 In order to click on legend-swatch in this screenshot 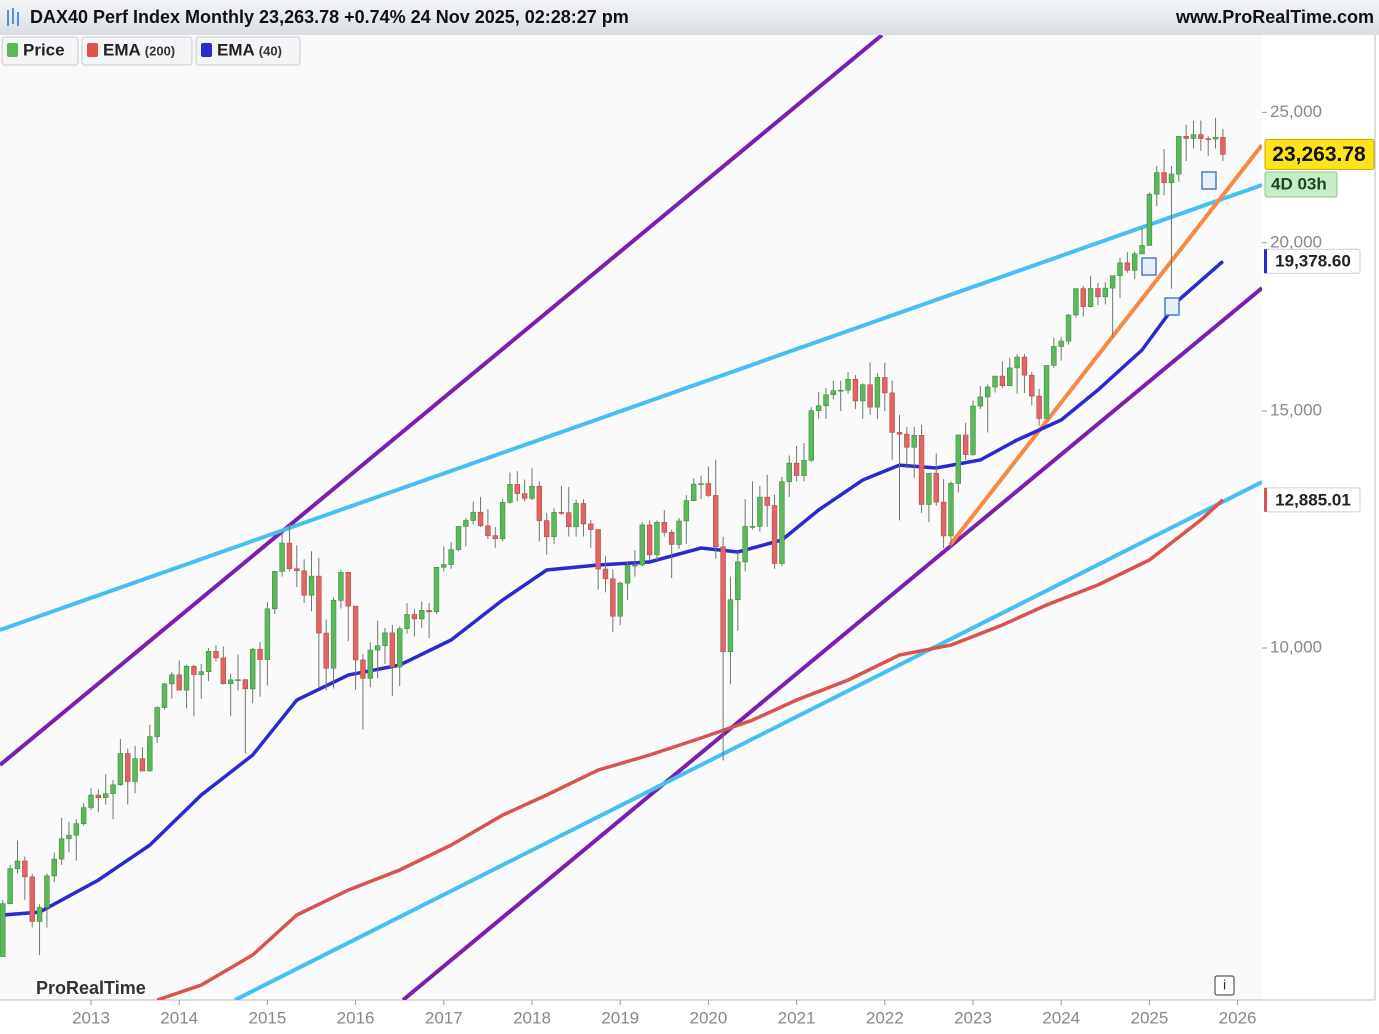, I will do `click(12, 50)`.